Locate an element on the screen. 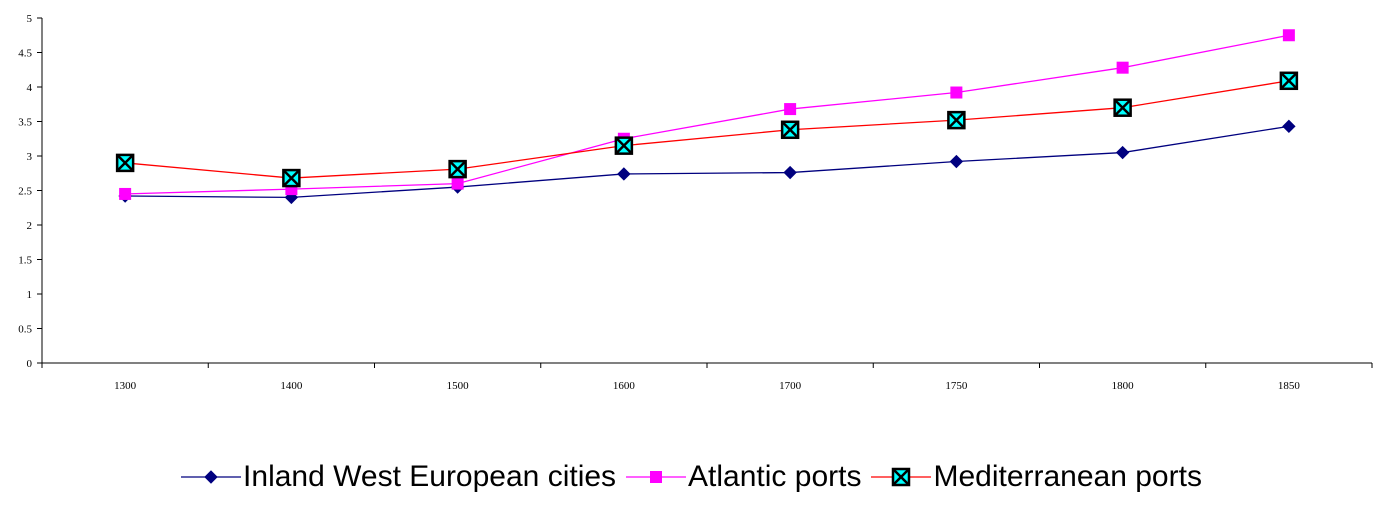 This screenshot has height=531, width=1381. x-tick-label: 1700 is located at coordinates (790, 386).